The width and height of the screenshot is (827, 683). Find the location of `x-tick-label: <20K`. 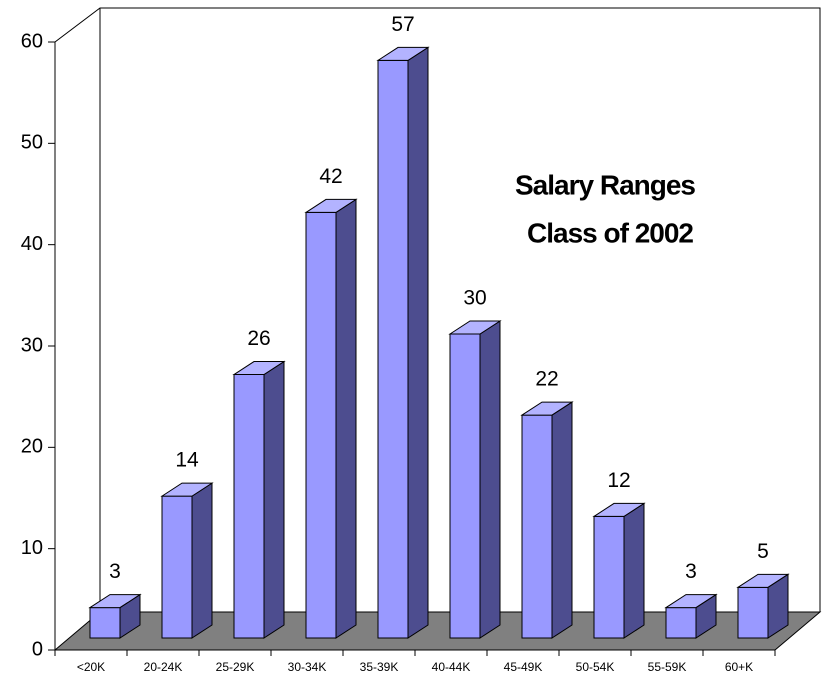

x-tick-label: <20K is located at coordinates (91, 667).